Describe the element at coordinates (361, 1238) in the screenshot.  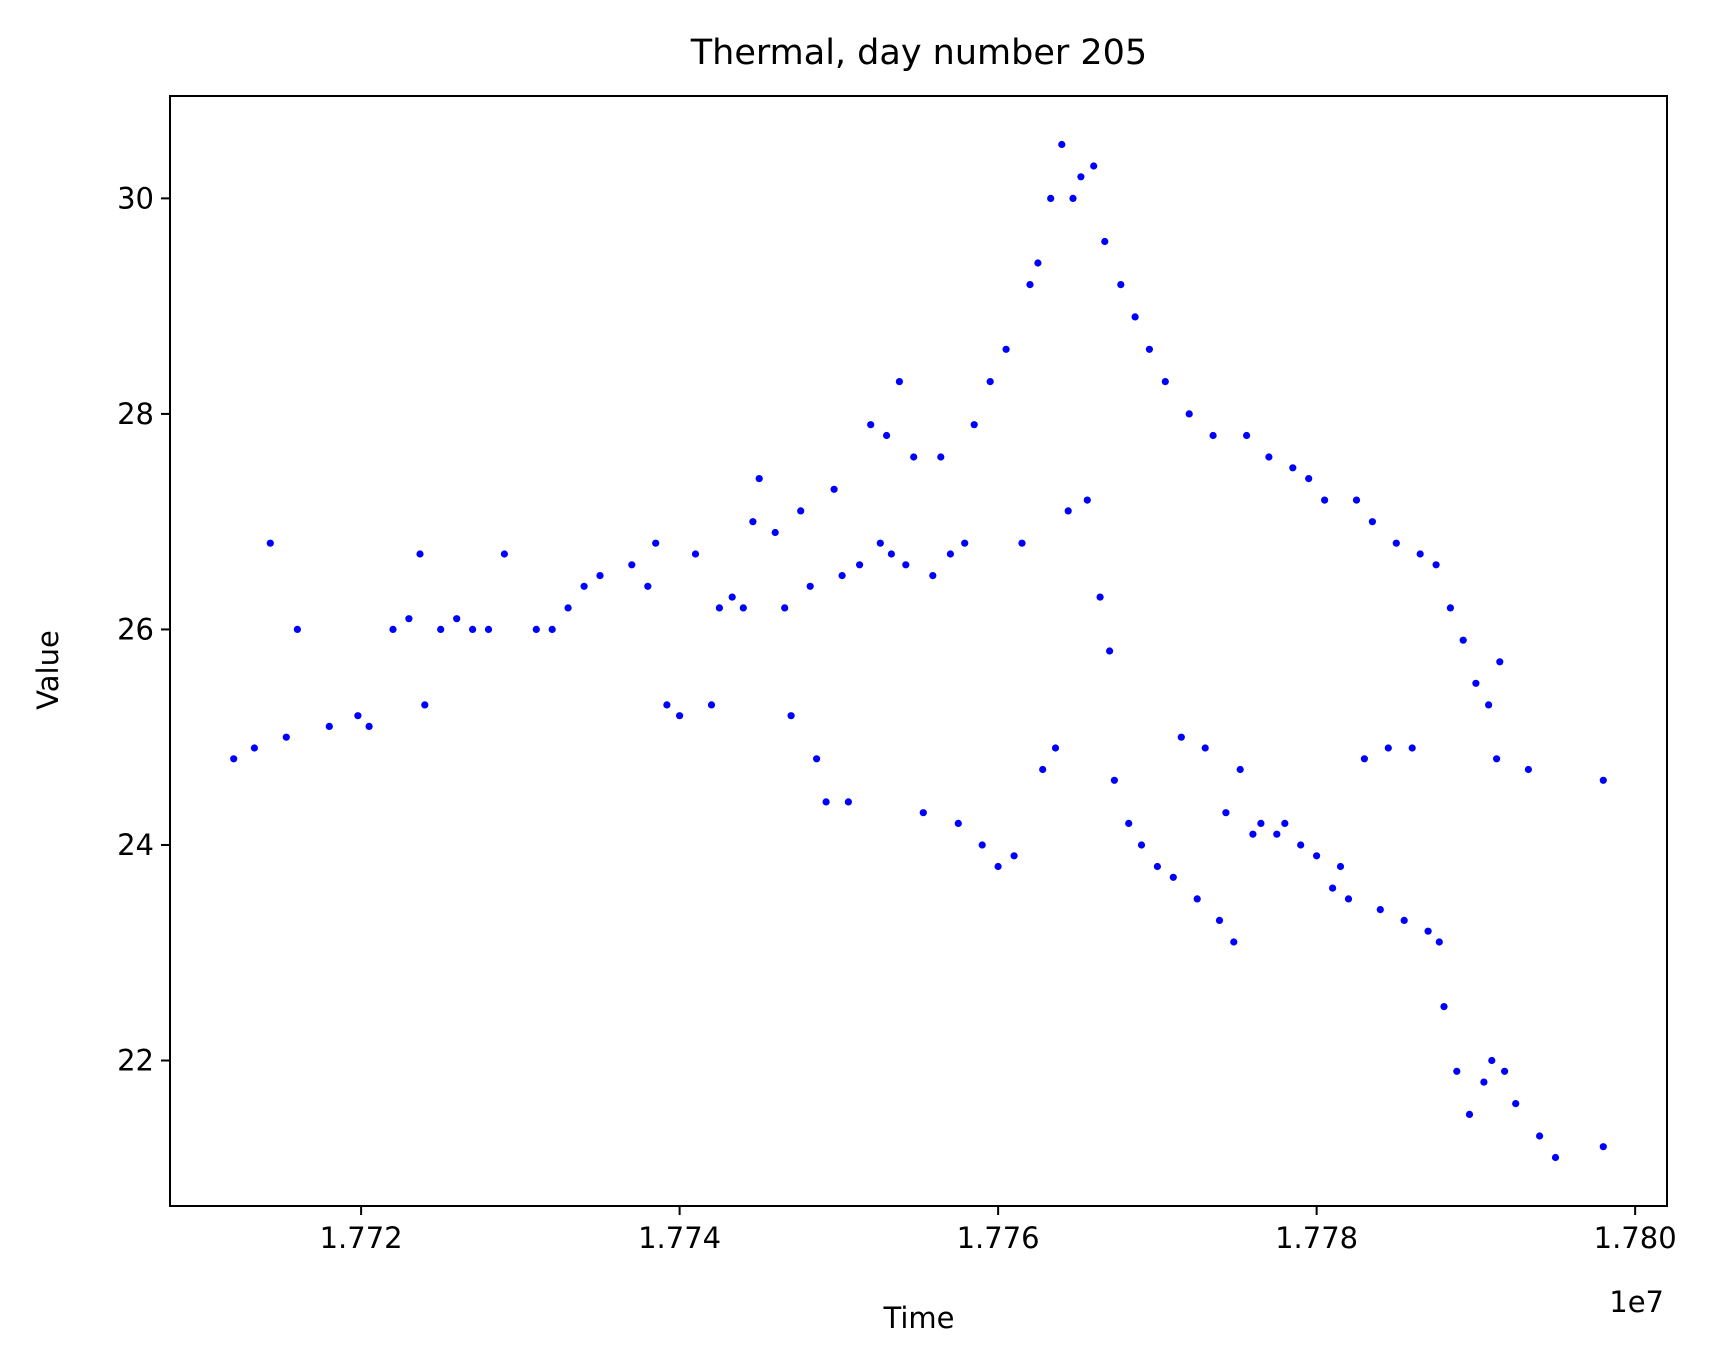
I see `x-tick-label: 1.772` at that location.